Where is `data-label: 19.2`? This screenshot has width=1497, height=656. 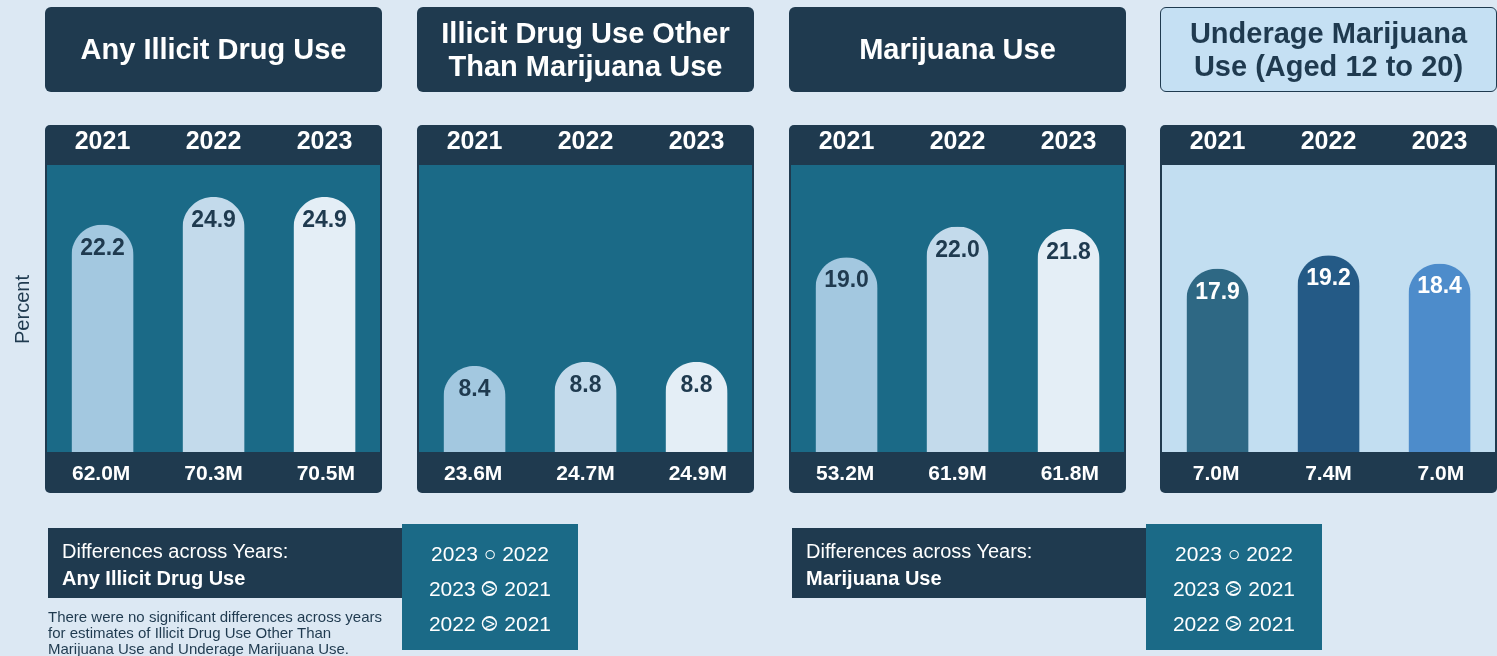
data-label: 19.2 is located at coordinates (1328, 277).